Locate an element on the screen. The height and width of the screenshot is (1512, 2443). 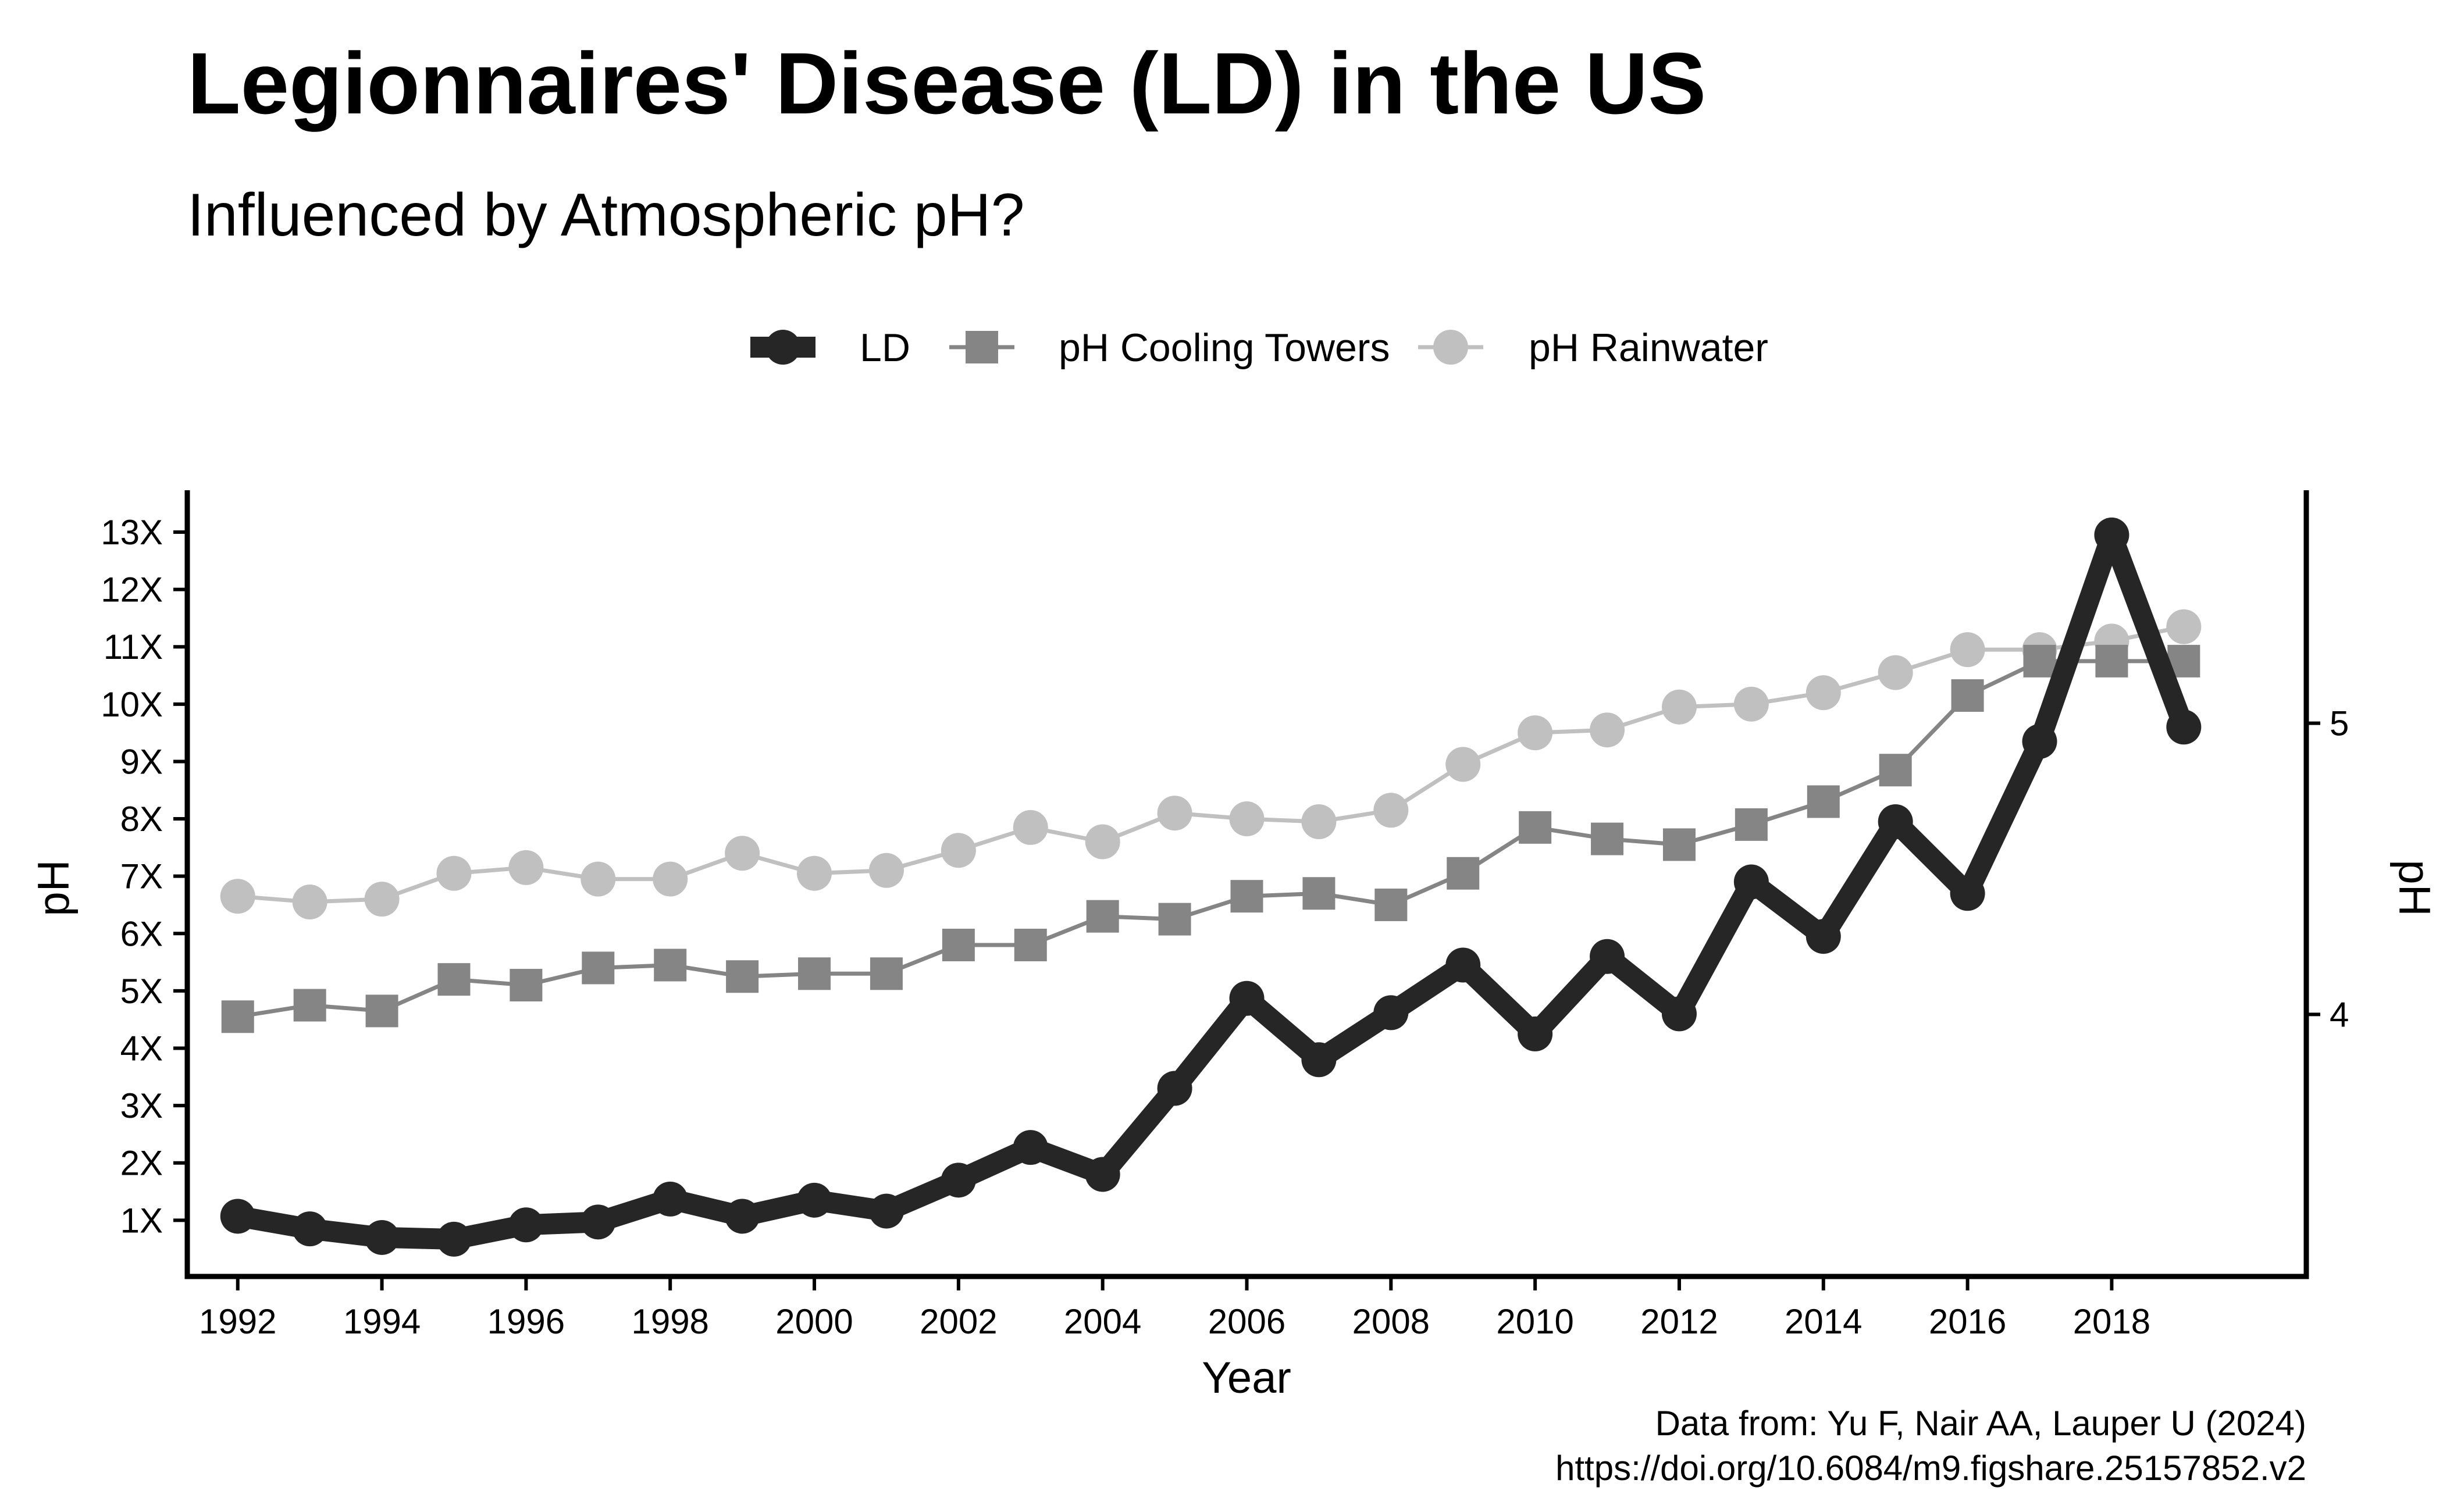
point-ld-2003 is located at coordinates (1030, 1147).